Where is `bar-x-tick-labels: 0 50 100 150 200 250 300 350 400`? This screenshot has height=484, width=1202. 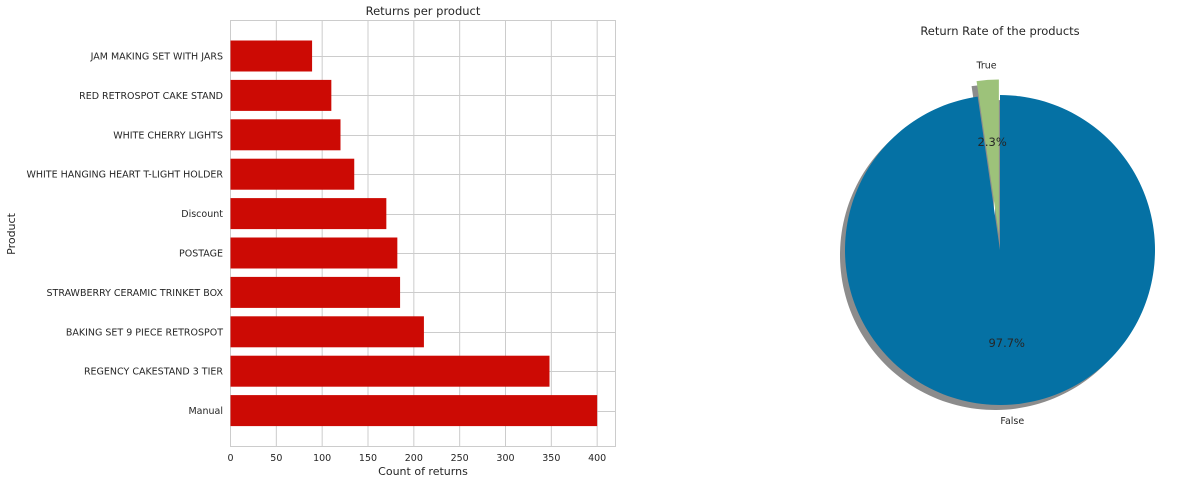
bar-x-tick-labels: 0 50 100 150 200 250 300 350 400 is located at coordinates (416, 458).